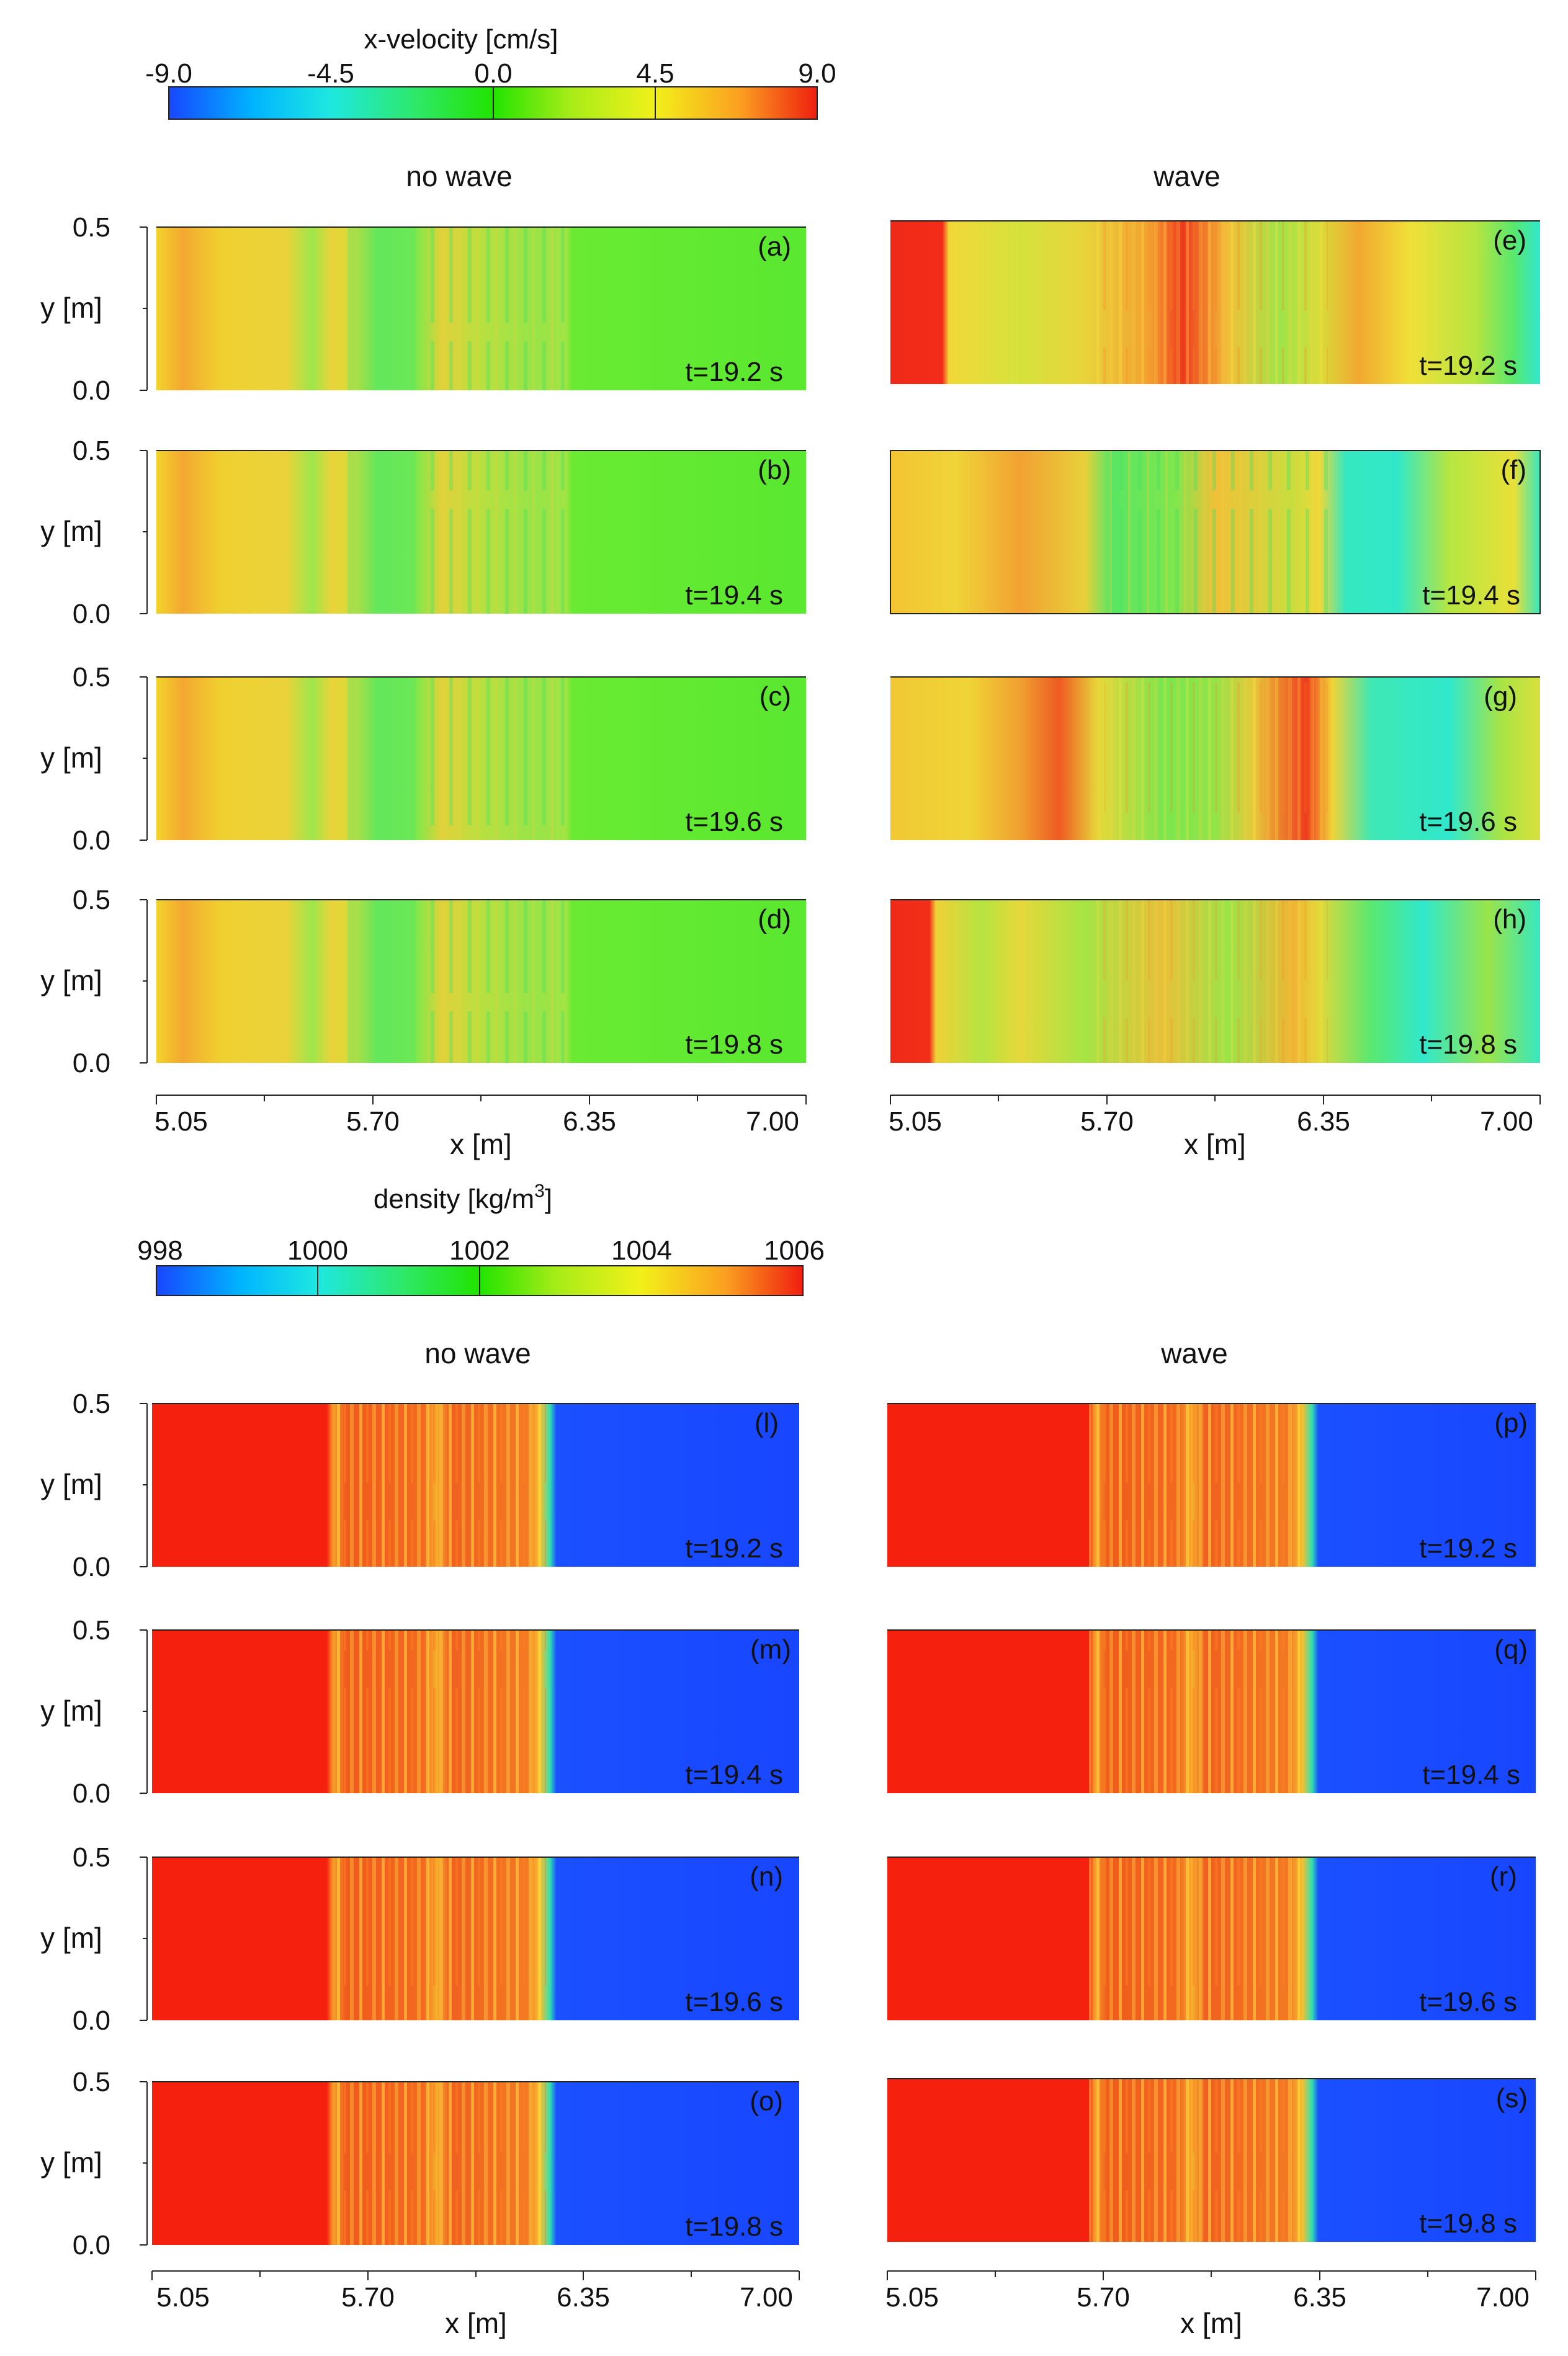 The height and width of the screenshot is (2356, 1568). Describe the element at coordinates (475, 1938) in the screenshot. I see `density-panel-n: (n) t=19.6 s` at that location.